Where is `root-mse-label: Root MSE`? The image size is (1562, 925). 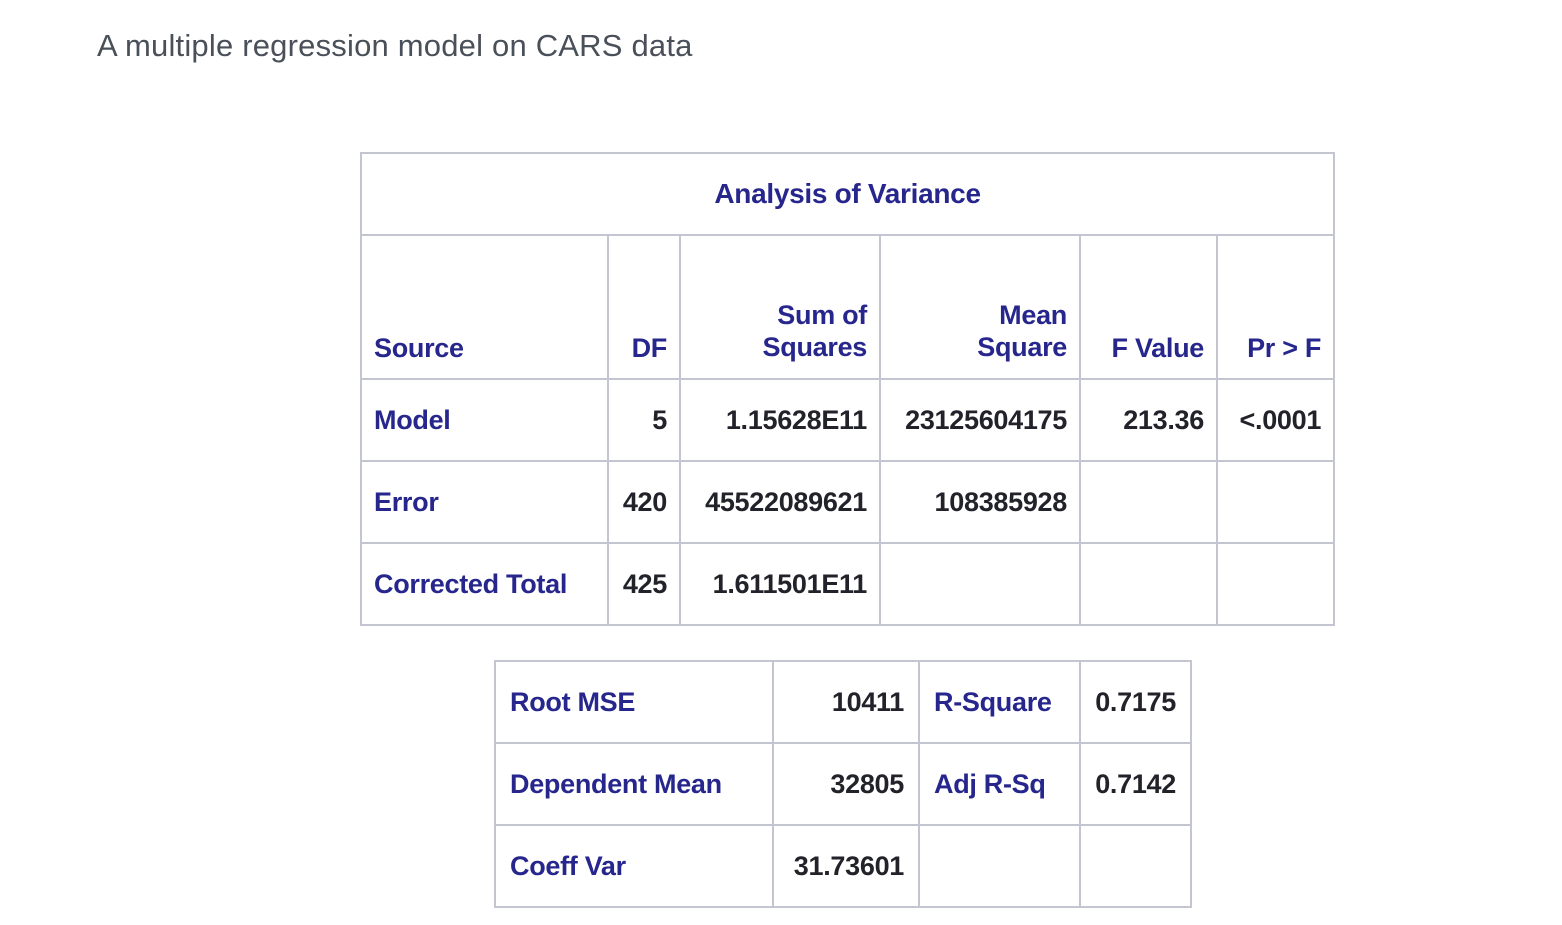
root-mse-label: Root MSE is located at coordinates (634, 702).